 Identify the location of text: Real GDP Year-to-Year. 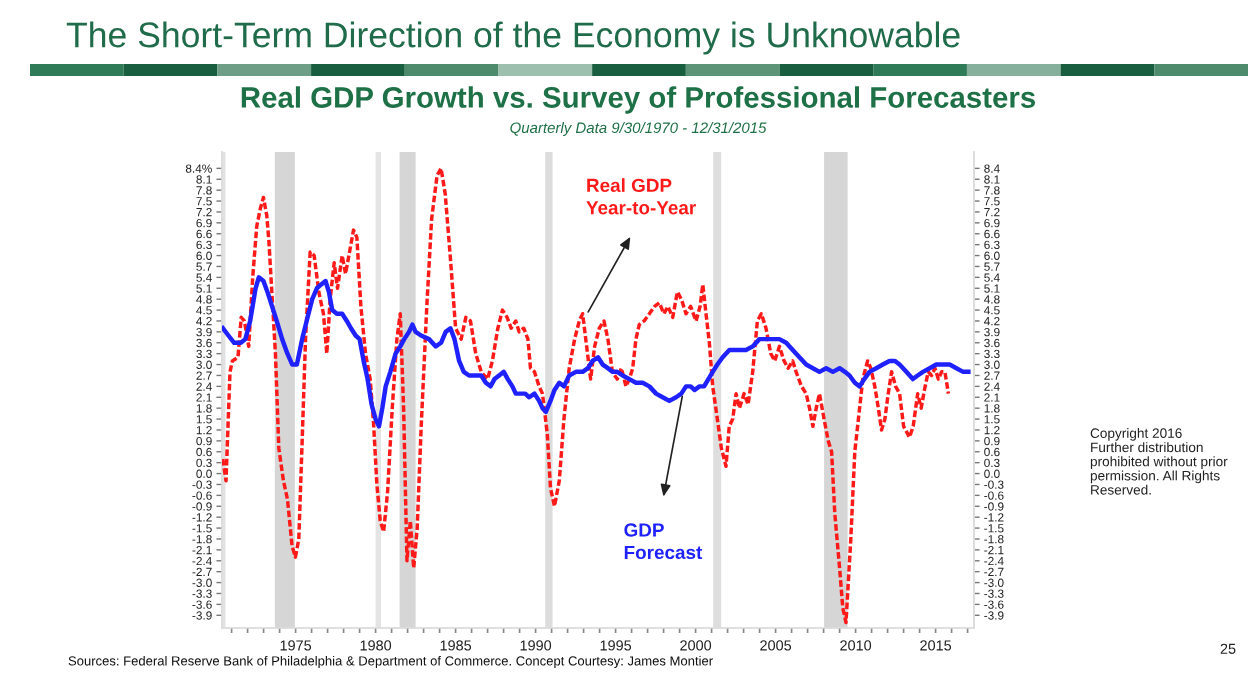
(641, 196).